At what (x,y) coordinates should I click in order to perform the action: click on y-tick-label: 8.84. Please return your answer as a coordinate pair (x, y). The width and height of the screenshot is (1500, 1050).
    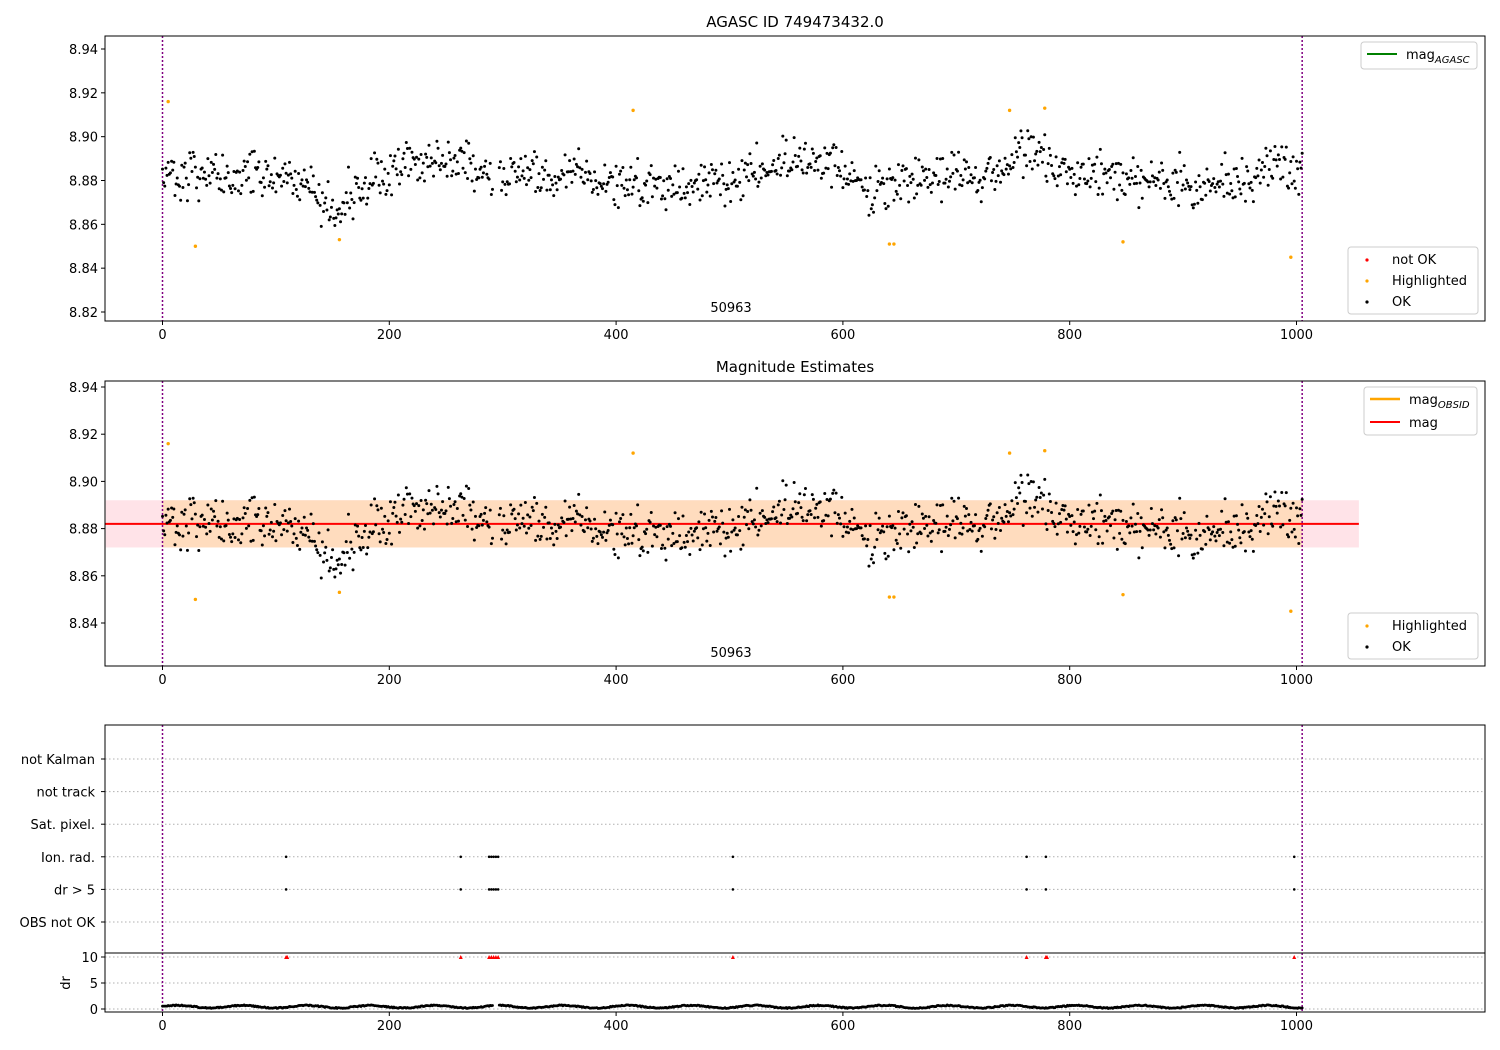
    Looking at the image, I should click on (83, 624).